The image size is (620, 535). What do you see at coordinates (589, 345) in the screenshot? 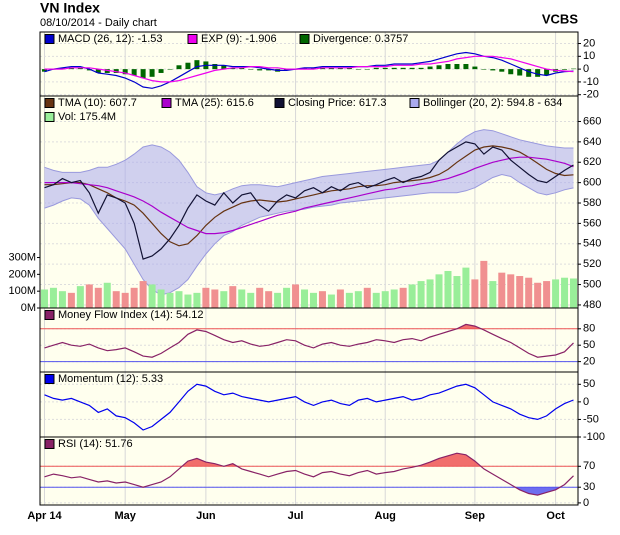
I see `y-tick-label: 50` at bounding box center [589, 345].